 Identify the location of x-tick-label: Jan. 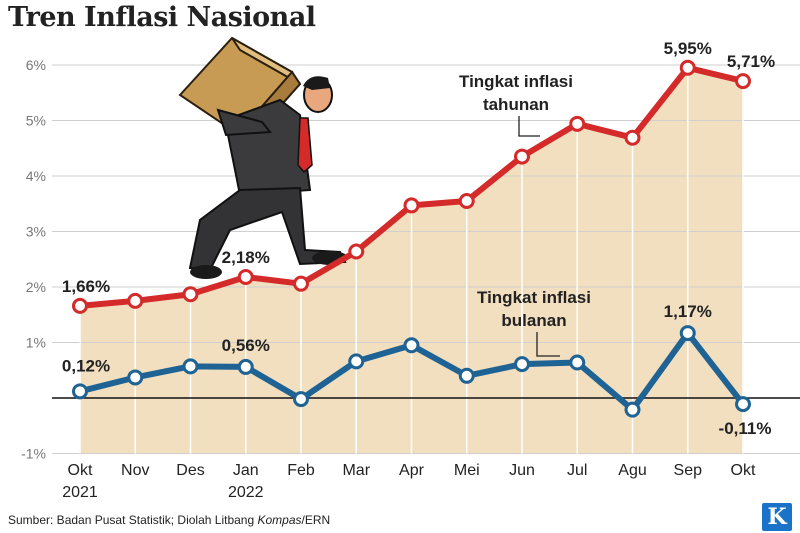
(246, 470).